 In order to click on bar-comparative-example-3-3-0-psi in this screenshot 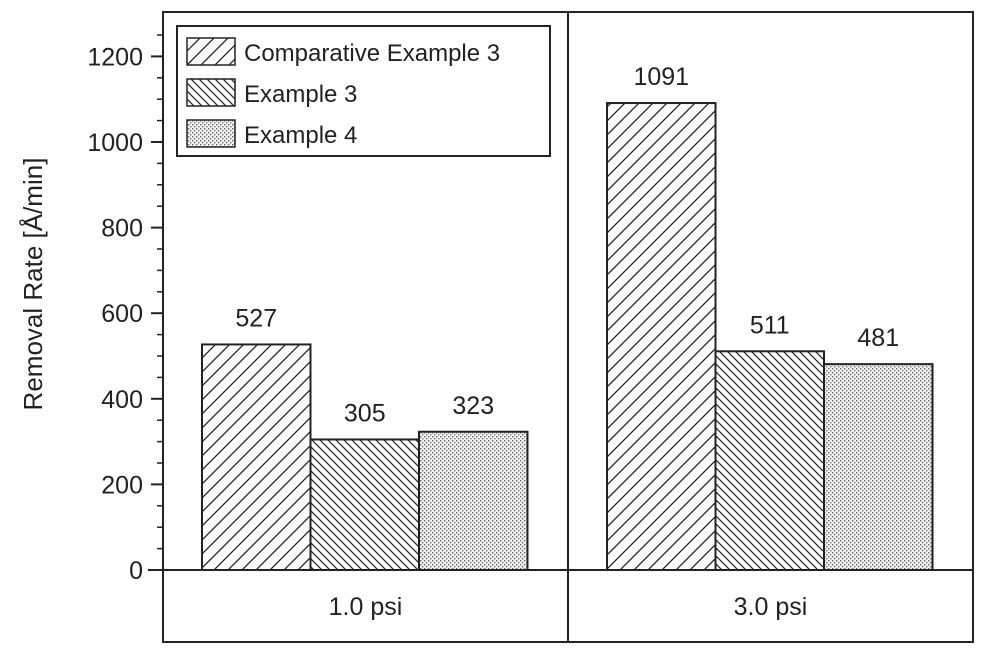, I will do `click(661, 336)`.